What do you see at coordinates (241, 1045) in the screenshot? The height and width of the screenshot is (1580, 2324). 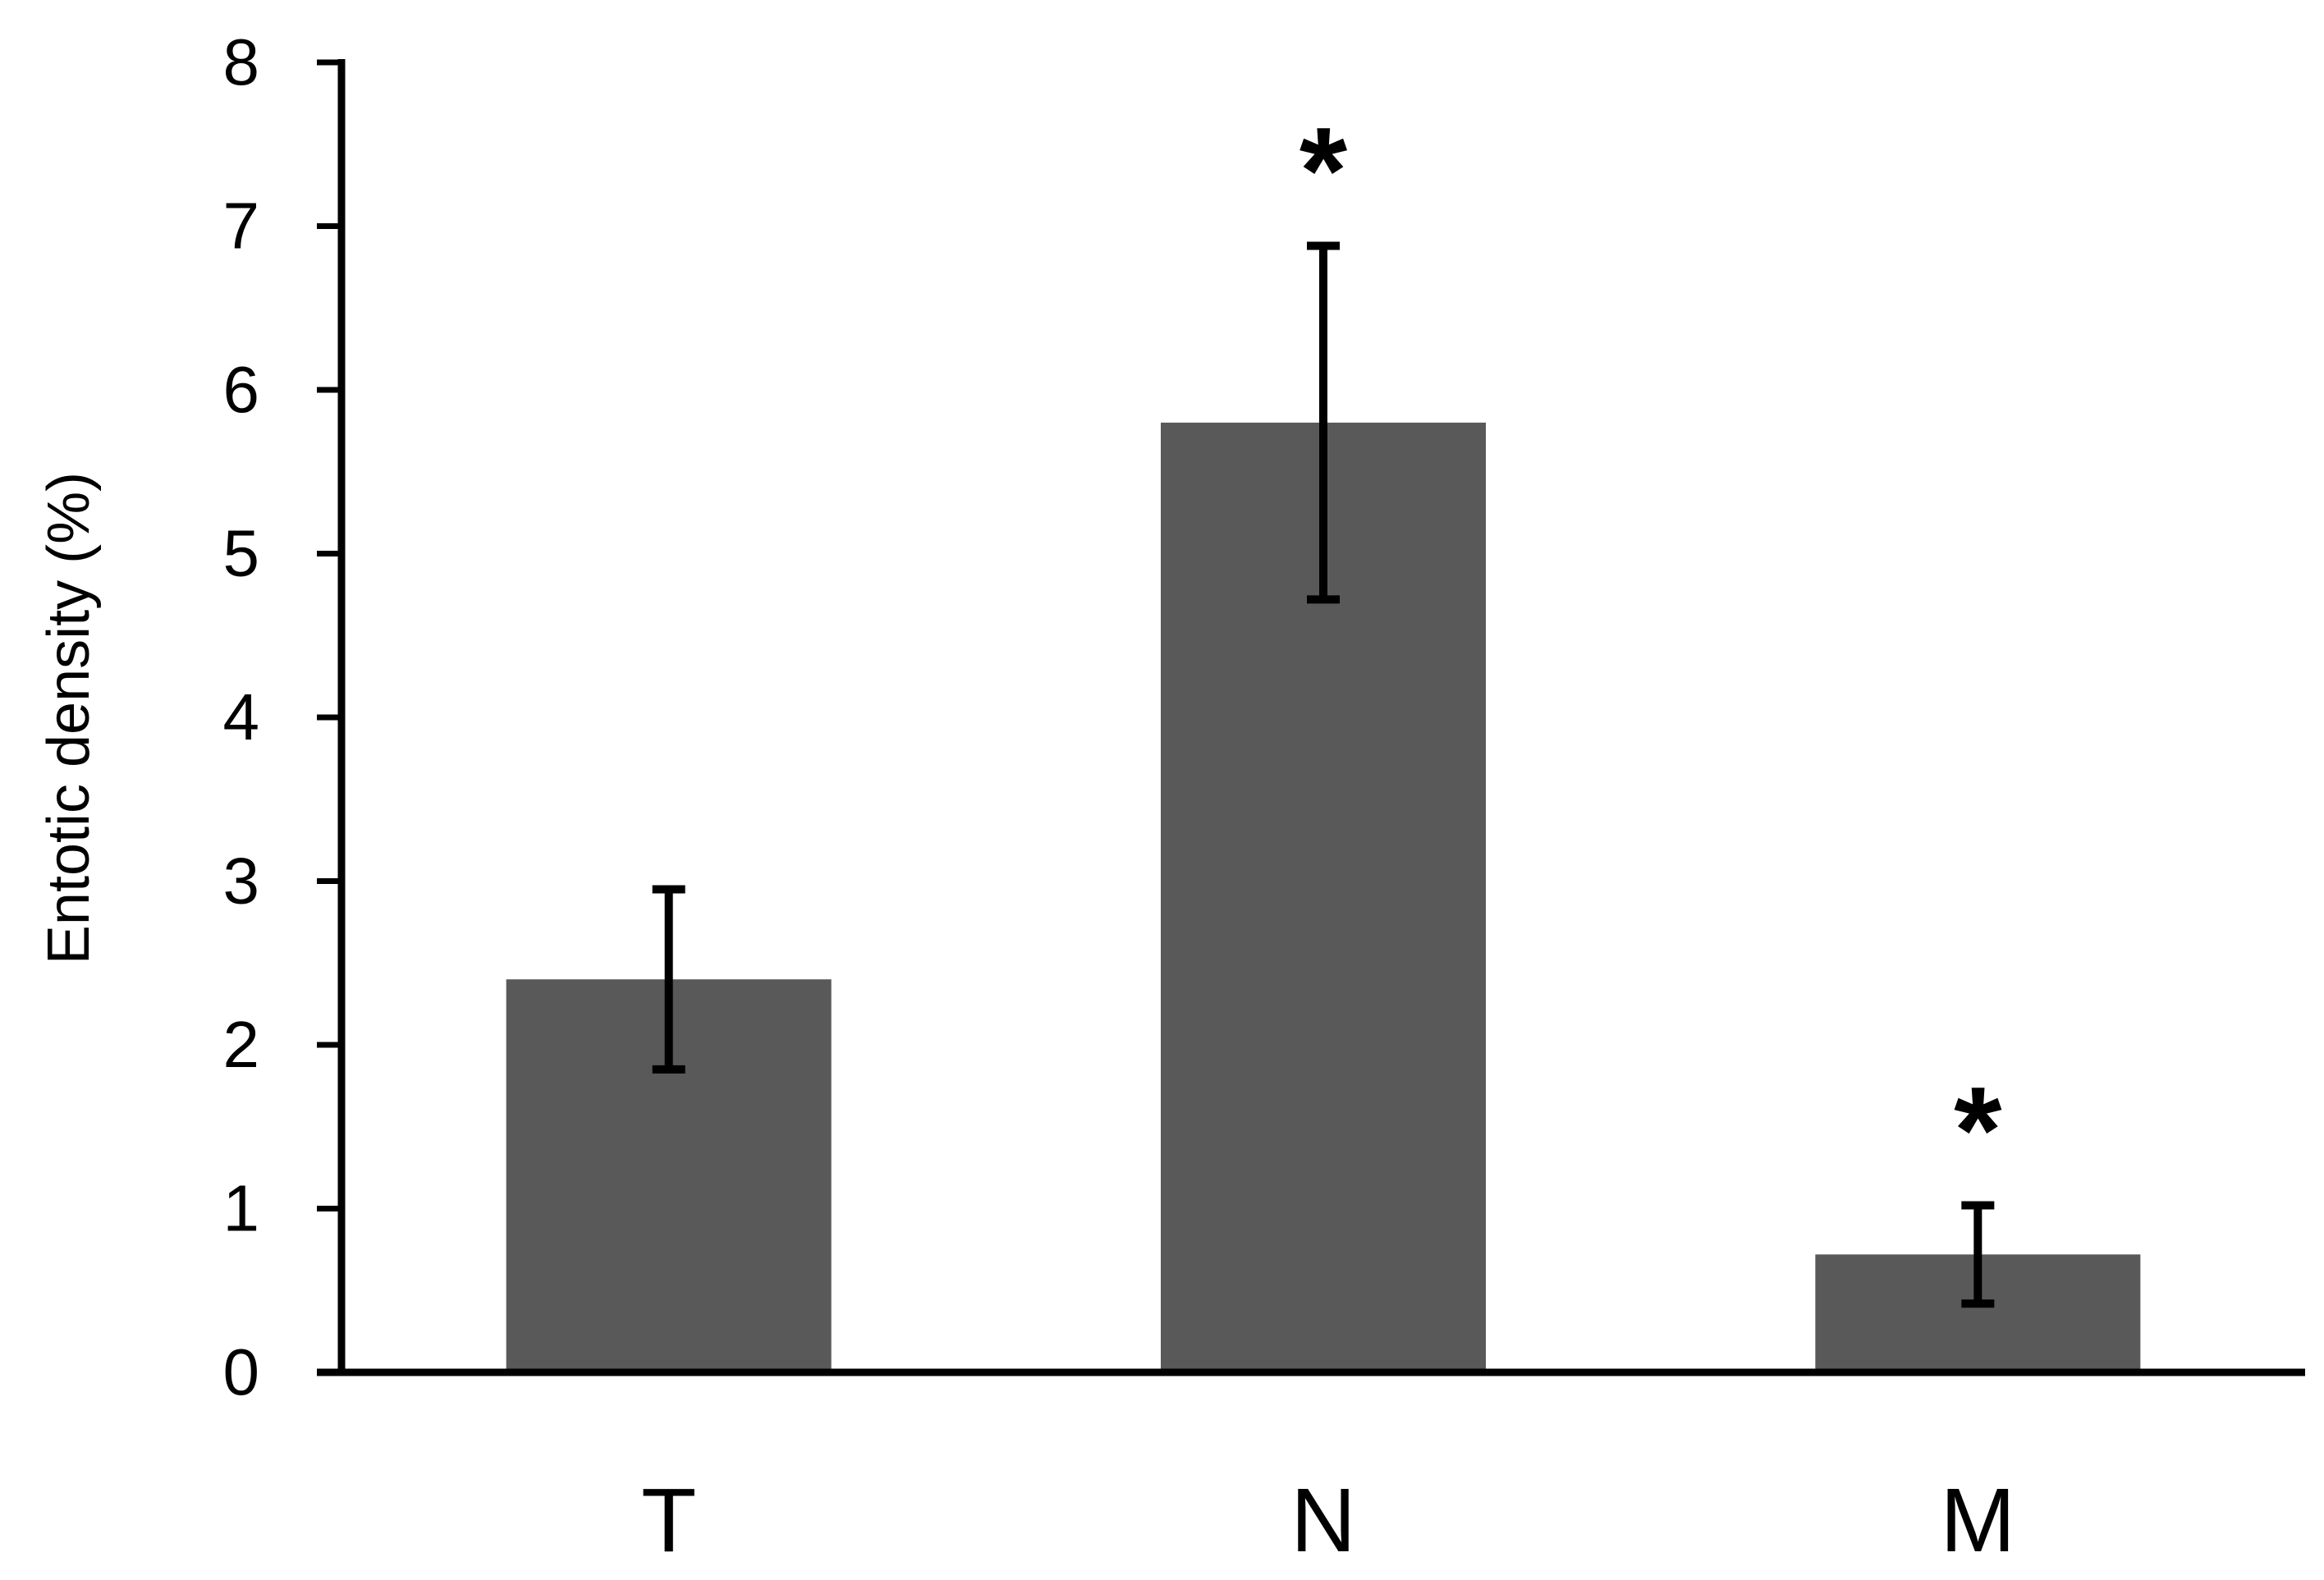 I see `y-tick-label: 2` at bounding box center [241, 1045].